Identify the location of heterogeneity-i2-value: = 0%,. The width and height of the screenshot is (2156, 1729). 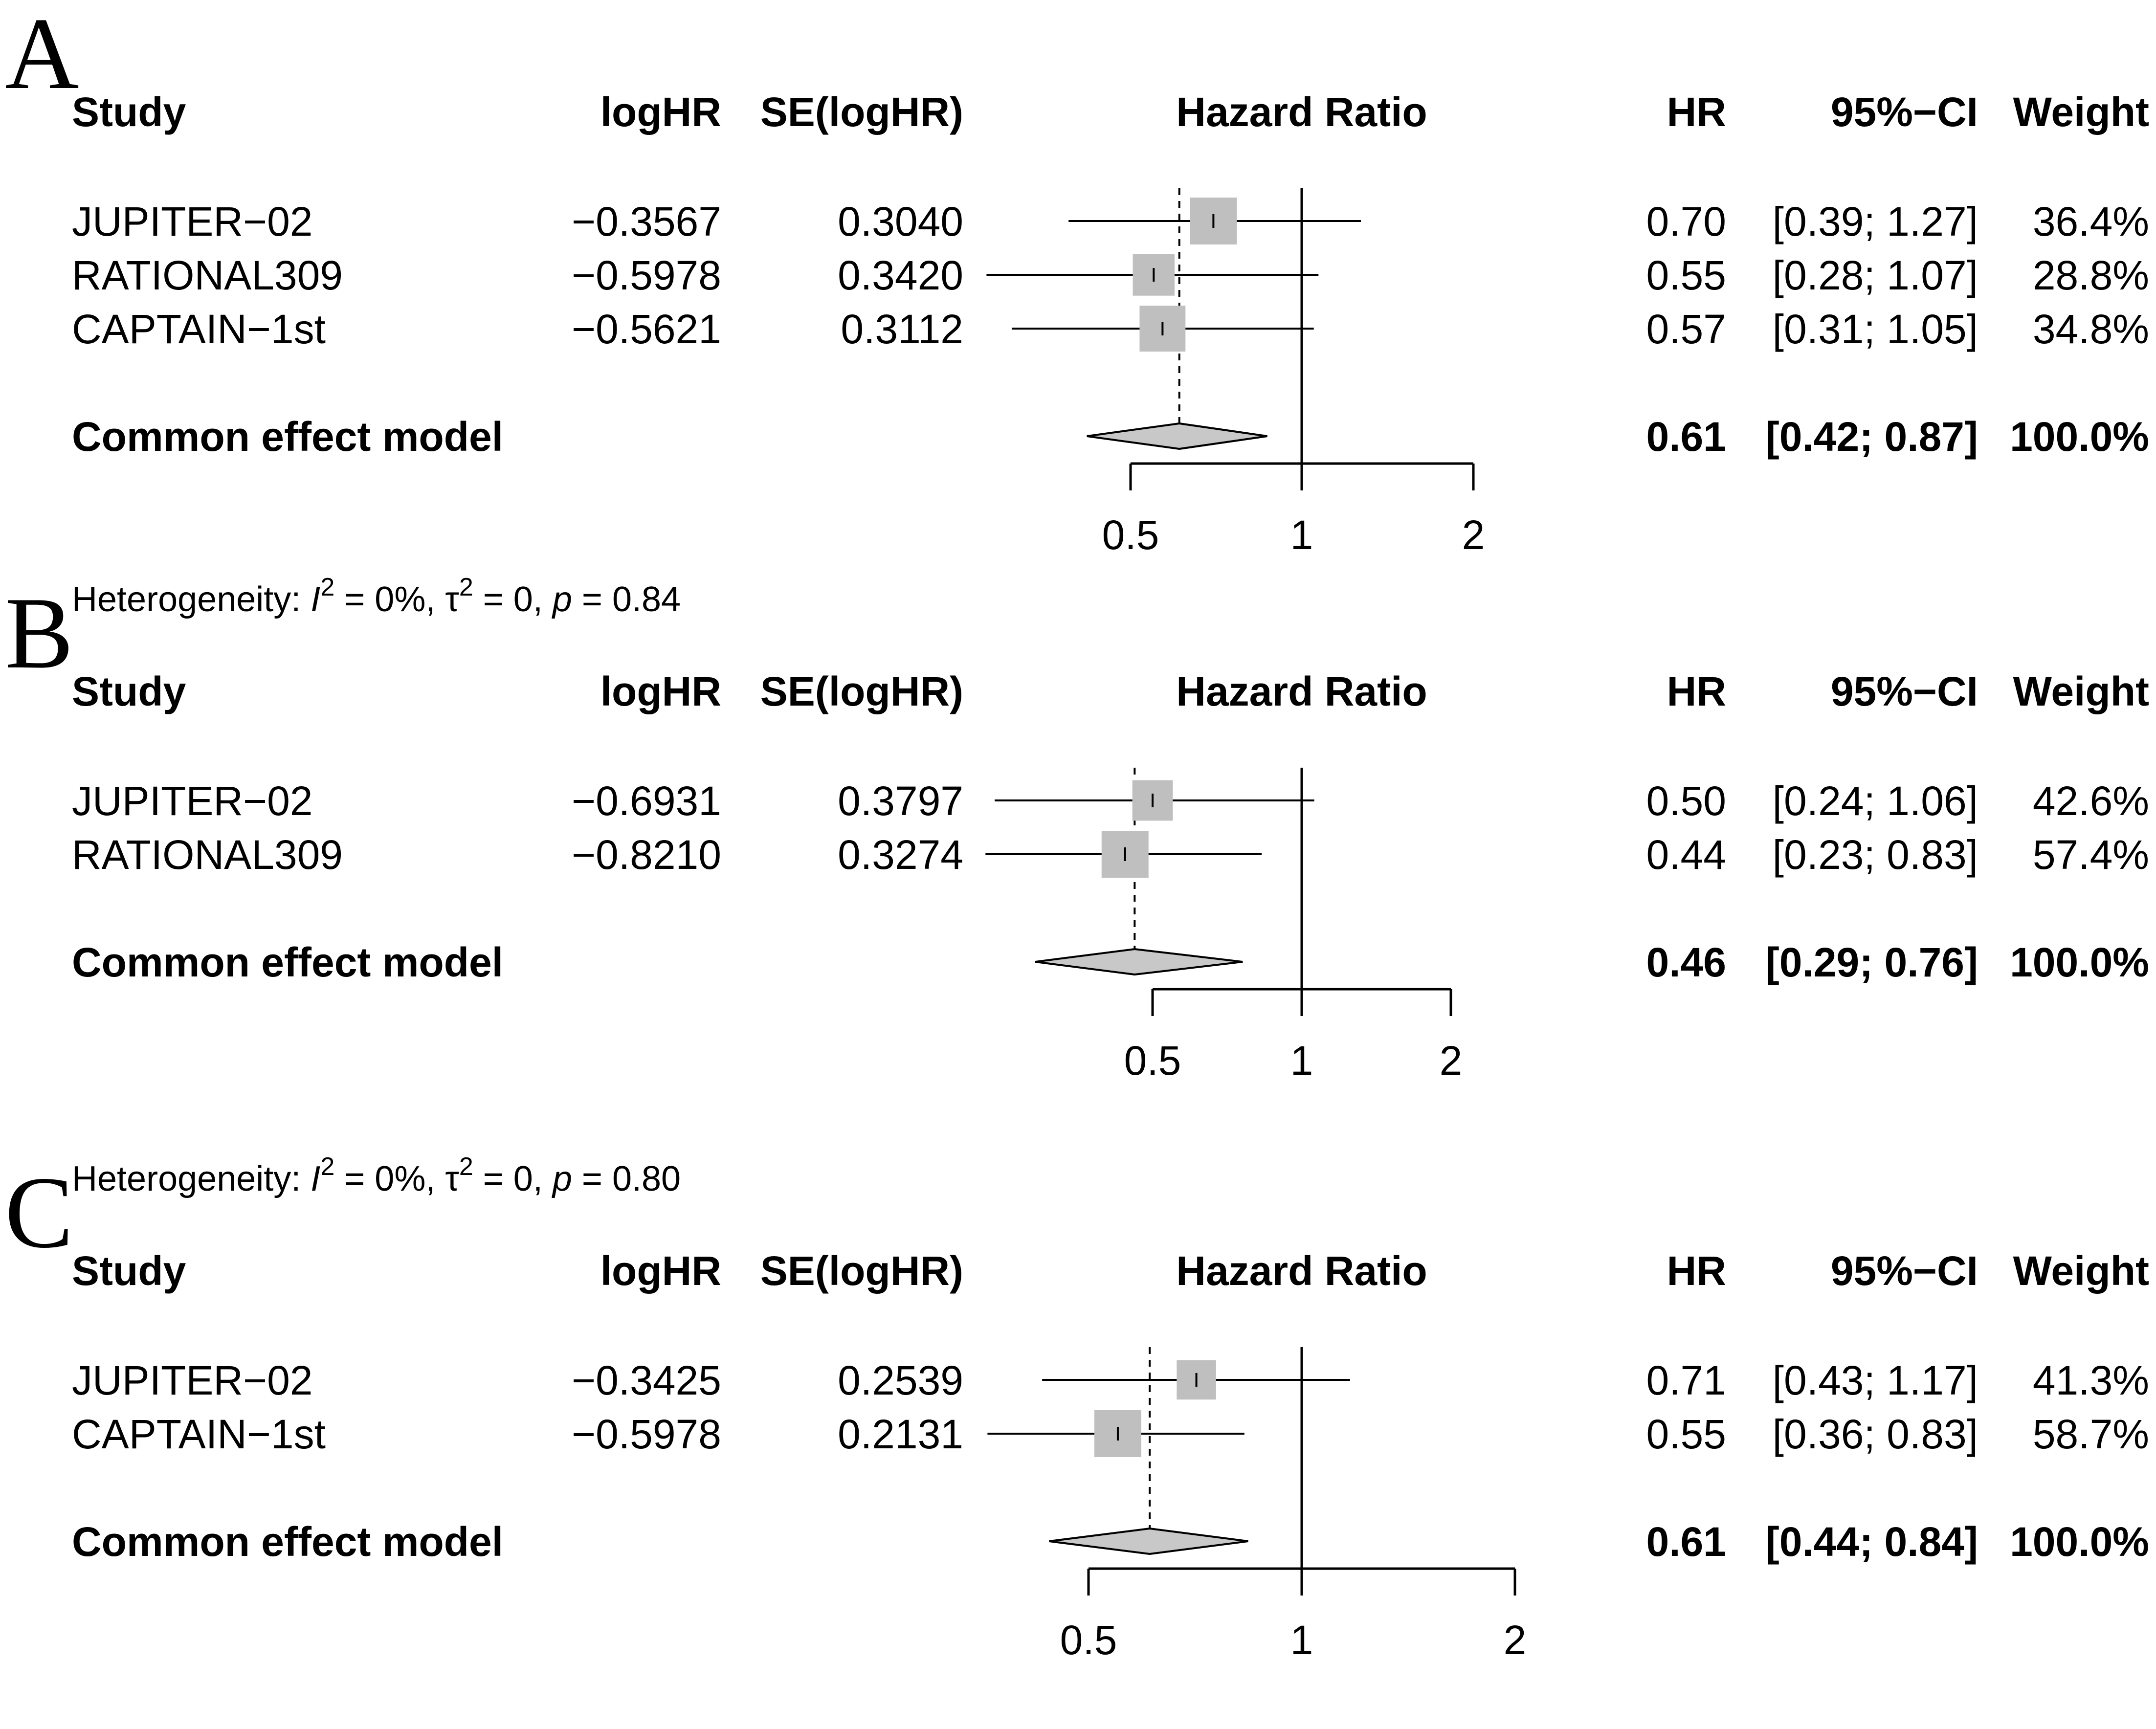
(390, 599).